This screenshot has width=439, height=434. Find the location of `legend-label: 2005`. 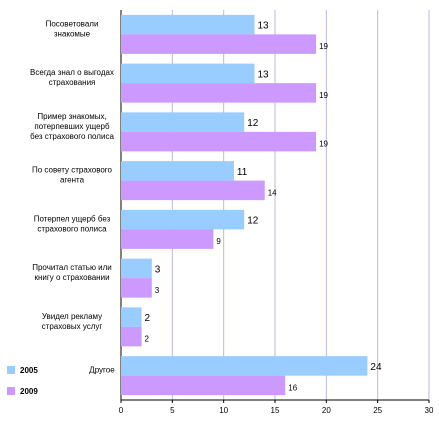

legend-label: 2005 is located at coordinates (29, 370).